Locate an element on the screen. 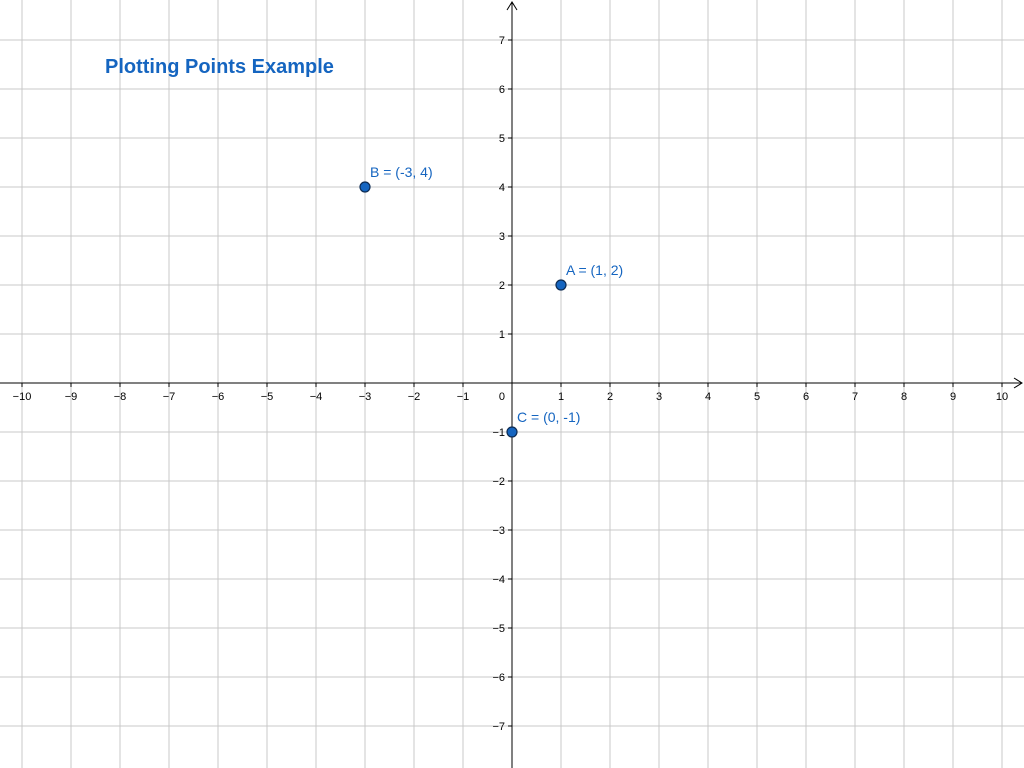 The image size is (1024, 768). x-axis-arrow is located at coordinates (1018, 383).